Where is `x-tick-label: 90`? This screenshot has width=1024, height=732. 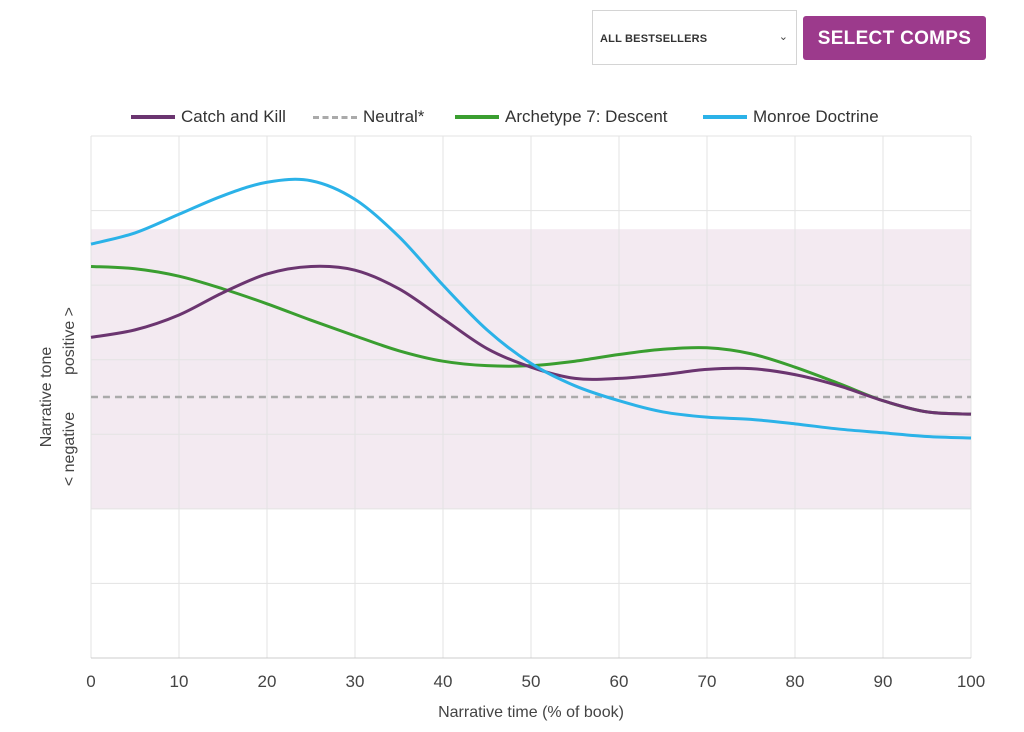
x-tick-label: 90 is located at coordinates (883, 681).